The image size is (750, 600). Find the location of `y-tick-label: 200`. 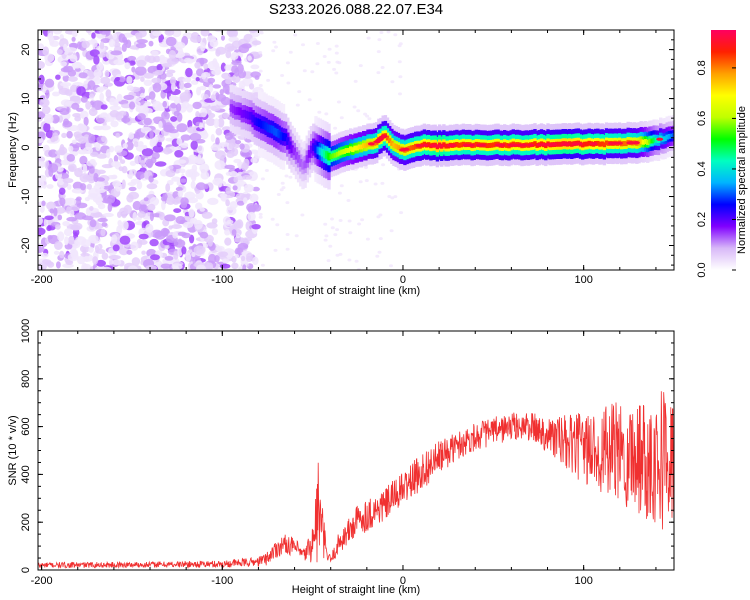

y-tick-label: 200 is located at coordinates (26, 522).